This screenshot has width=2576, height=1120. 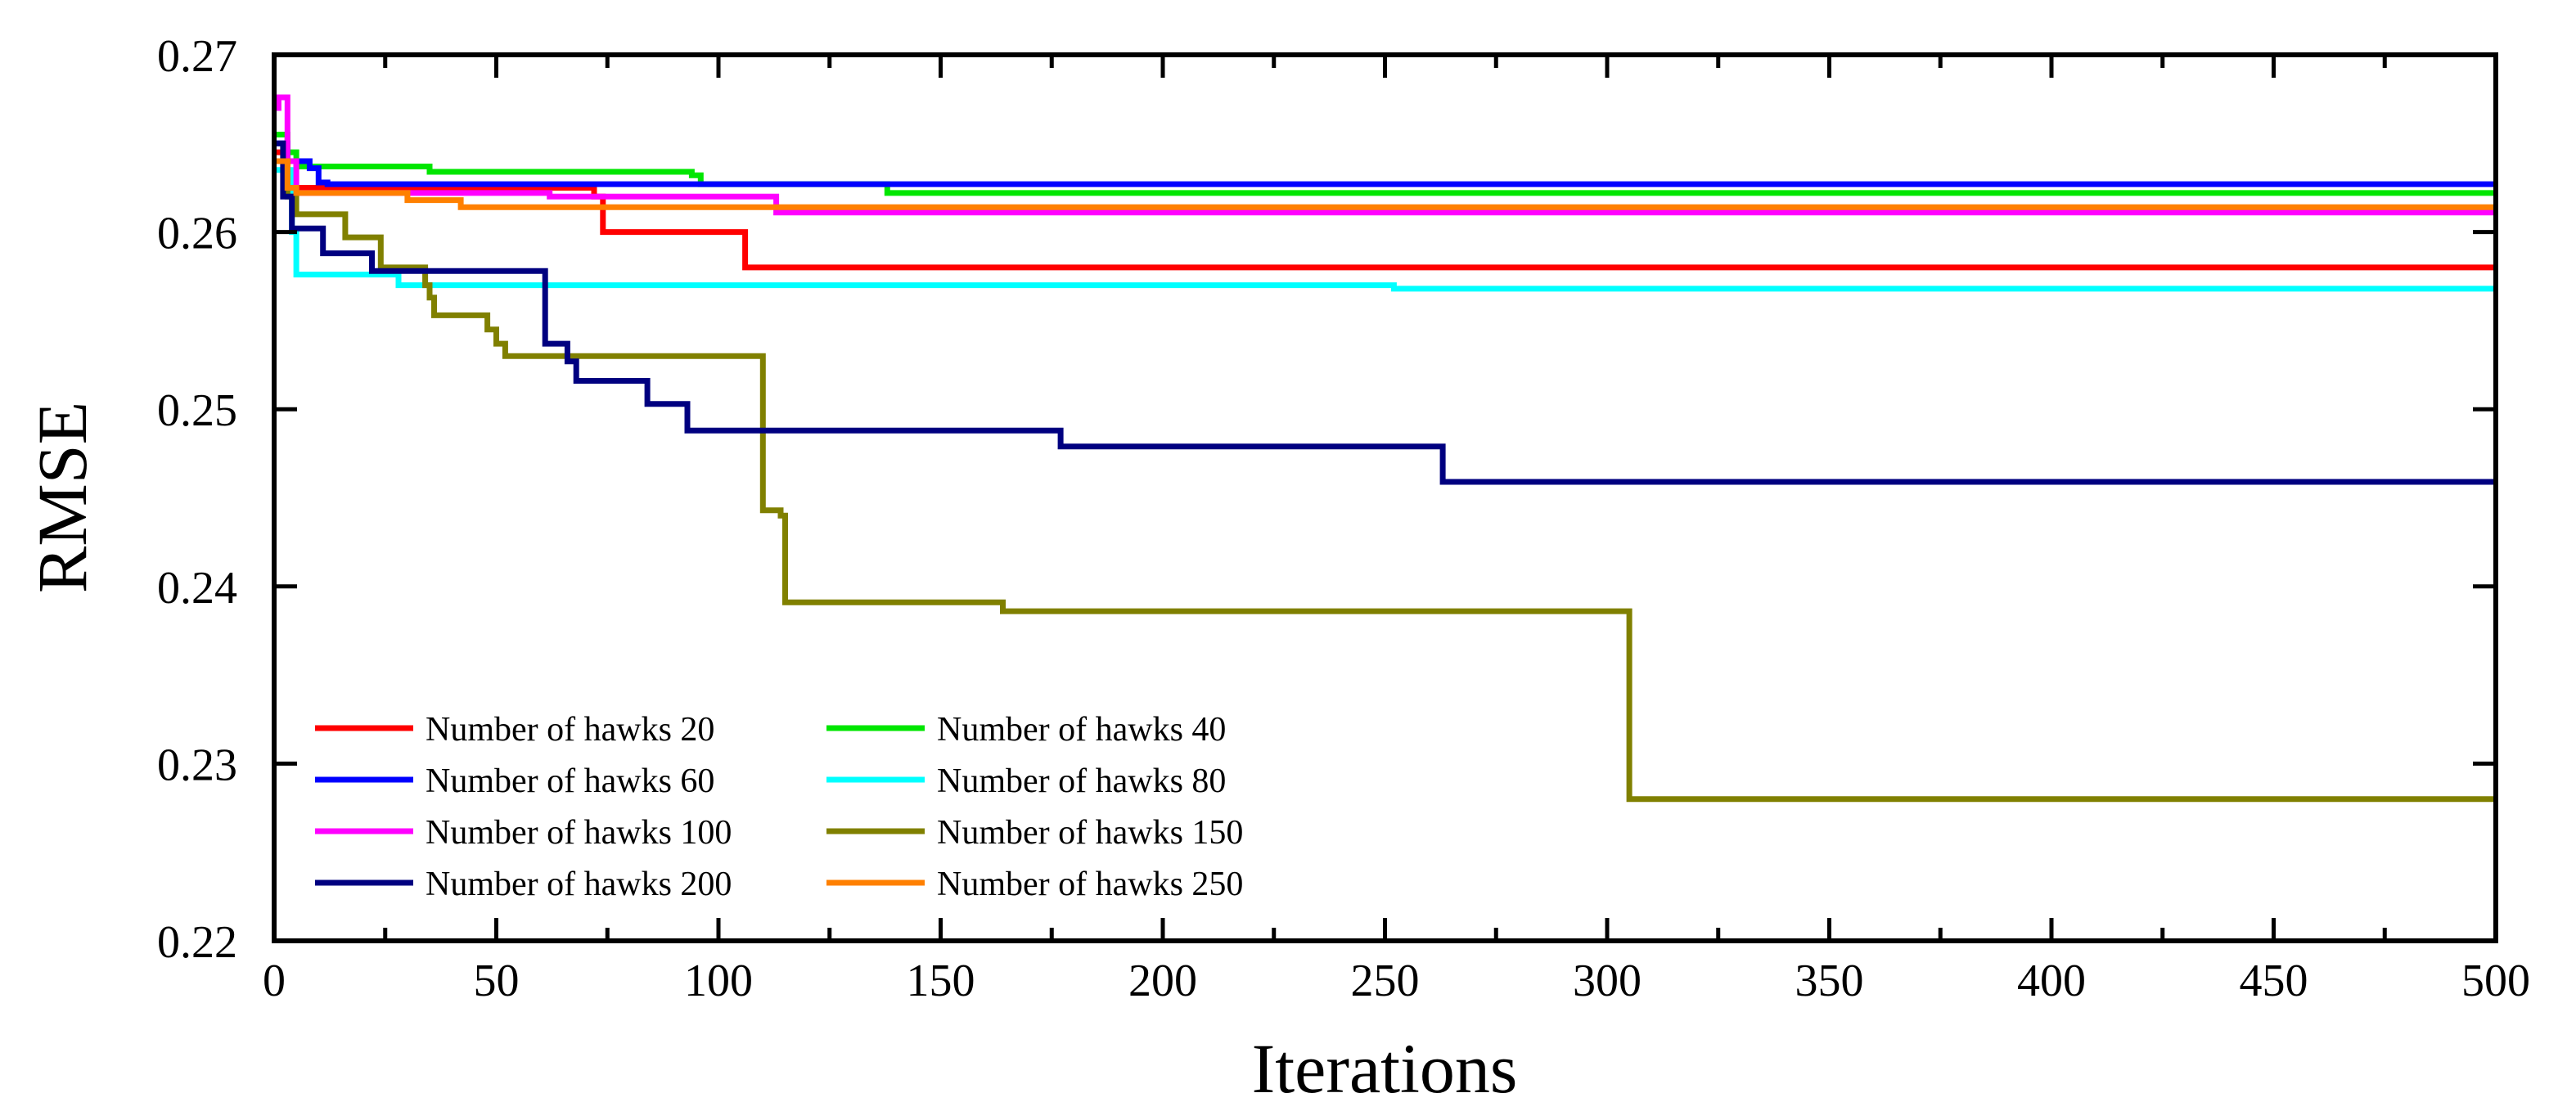 What do you see at coordinates (197, 234) in the screenshot?
I see `y-tick-label: 0.26` at bounding box center [197, 234].